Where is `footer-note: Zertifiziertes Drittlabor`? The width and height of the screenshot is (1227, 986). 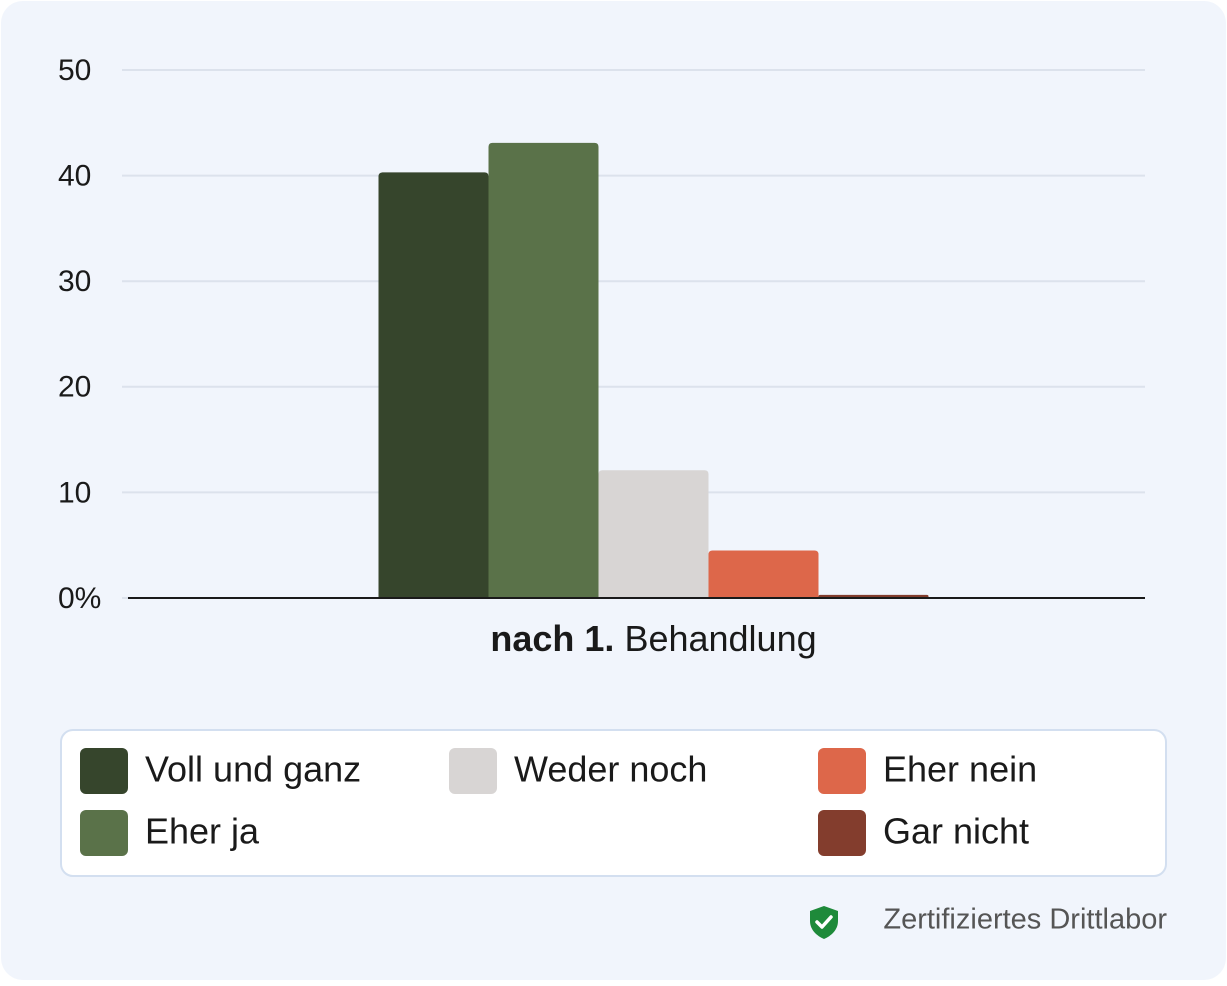
footer-note: Zertifiziertes Drittlabor is located at coordinates (1025, 920).